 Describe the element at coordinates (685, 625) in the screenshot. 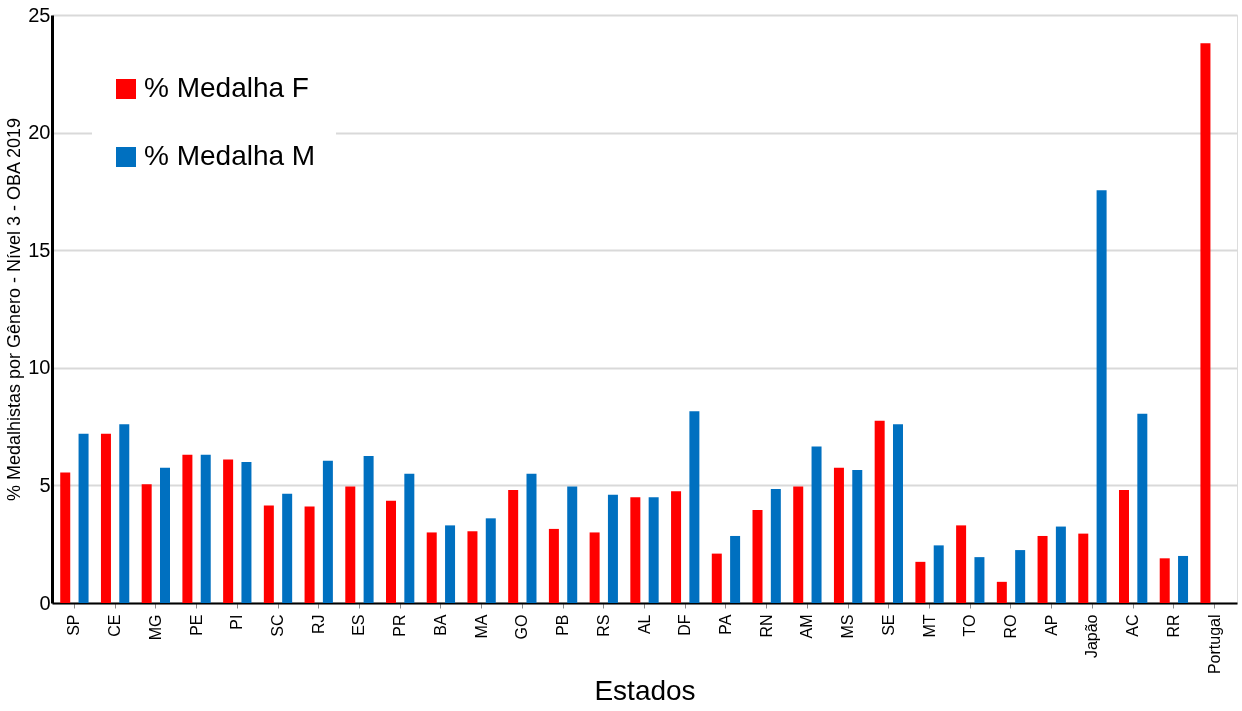

I see `x-tick-label: DF` at that location.